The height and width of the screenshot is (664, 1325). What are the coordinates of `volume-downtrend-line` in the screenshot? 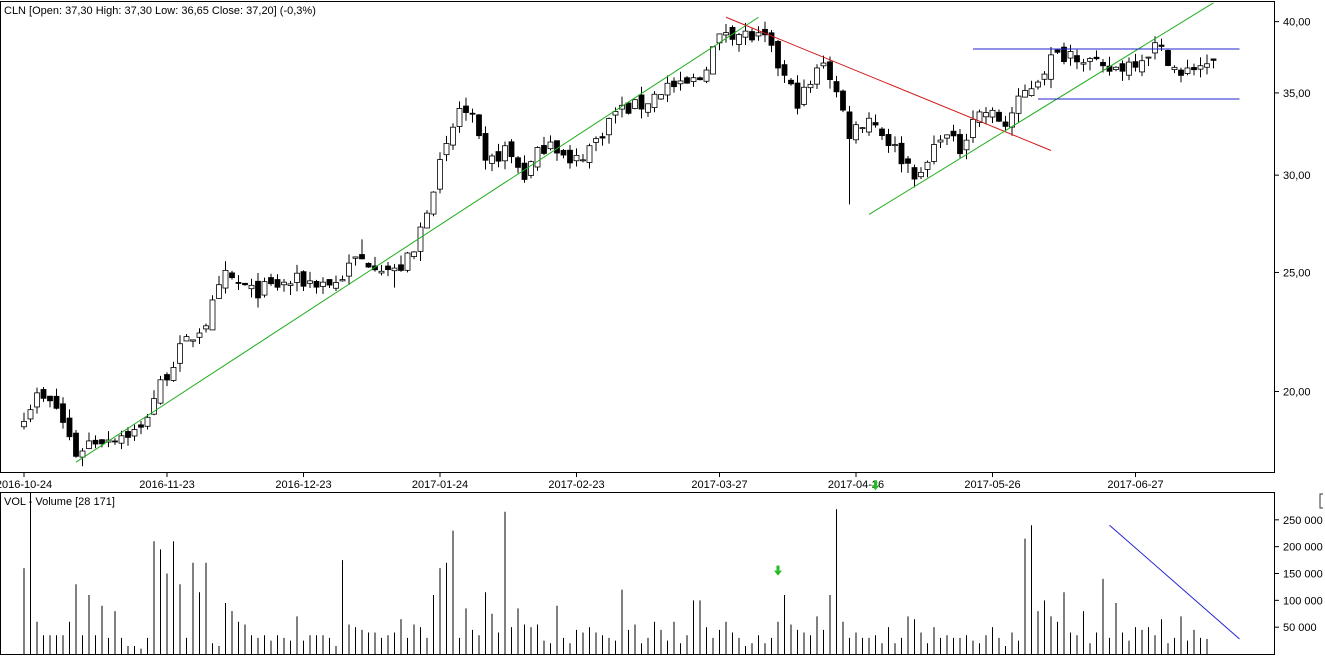 It's located at (1174, 582).